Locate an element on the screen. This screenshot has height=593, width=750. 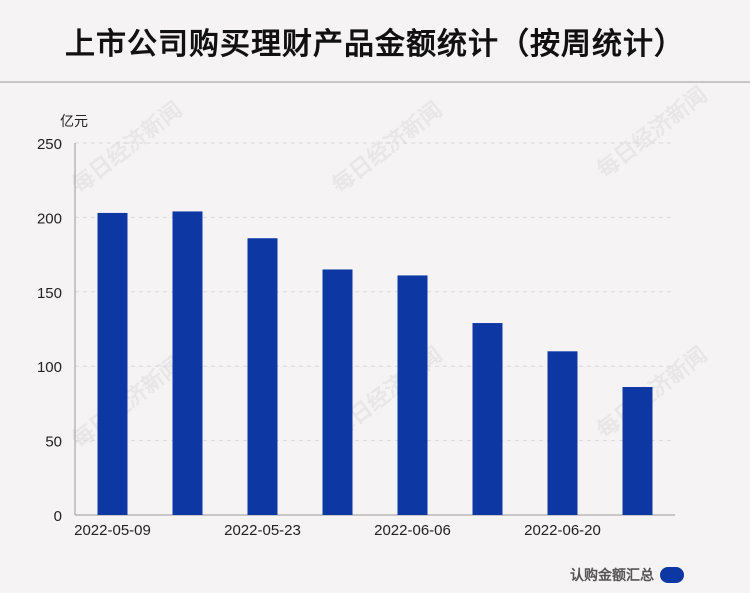
y-unit-label: 亿元 is located at coordinates (74, 122).